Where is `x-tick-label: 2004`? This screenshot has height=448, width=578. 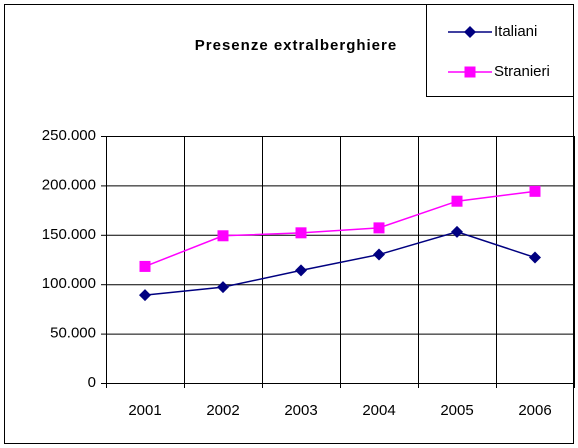 x-tick-label: 2004 is located at coordinates (378, 410).